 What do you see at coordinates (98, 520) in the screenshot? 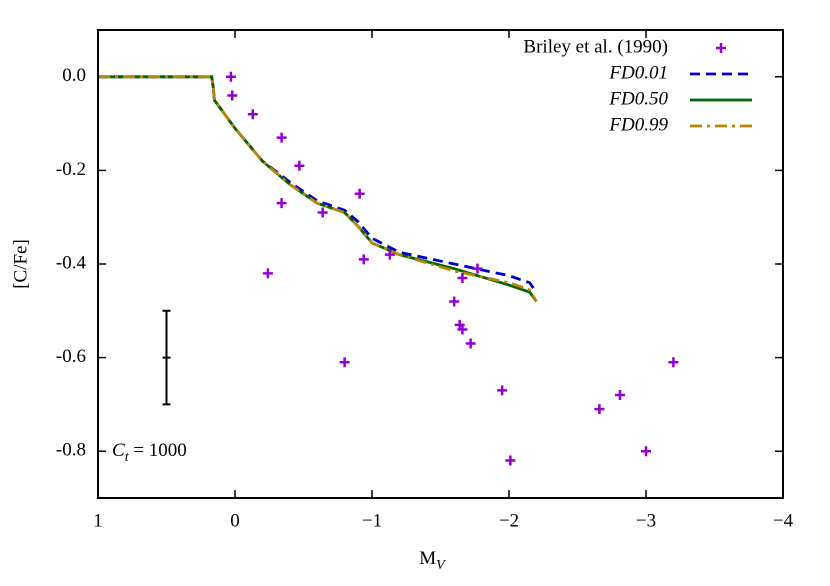
I see `x-tick-label: 1` at bounding box center [98, 520].